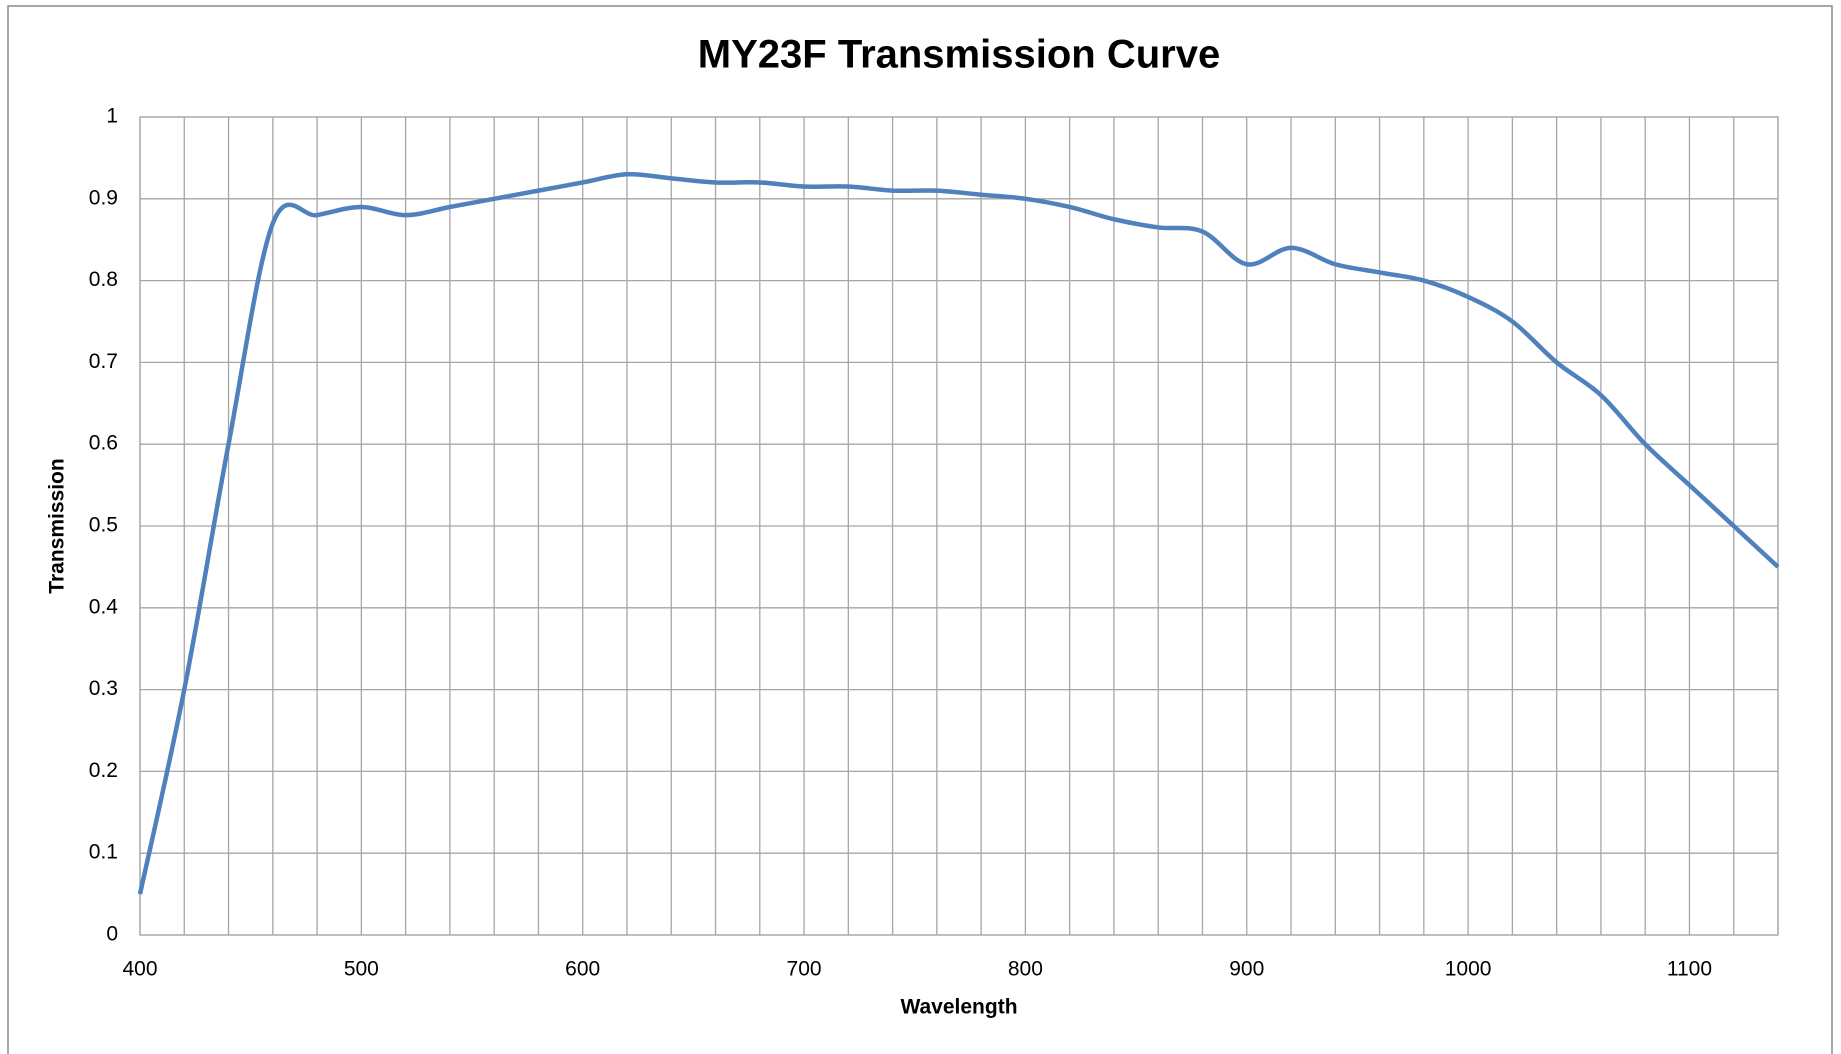 This screenshot has height=1054, width=1841. What do you see at coordinates (361, 969) in the screenshot?
I see `x-tick-label: 500` at bounding box center [361, 969].